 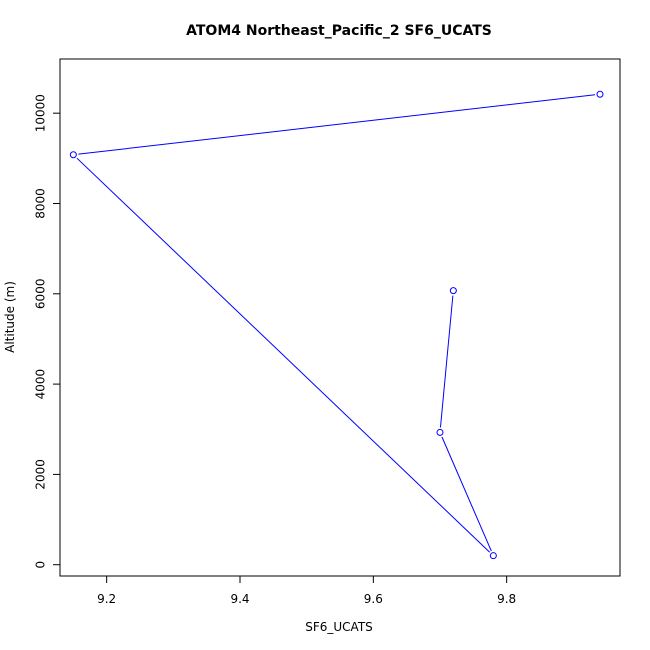 What do you see at coordinates (339, 31) in the screenshot?
I see `chart-title: ATOM4 Northeast_Pacific_2 SF6_UCATS` at bounding box center [339, 31].